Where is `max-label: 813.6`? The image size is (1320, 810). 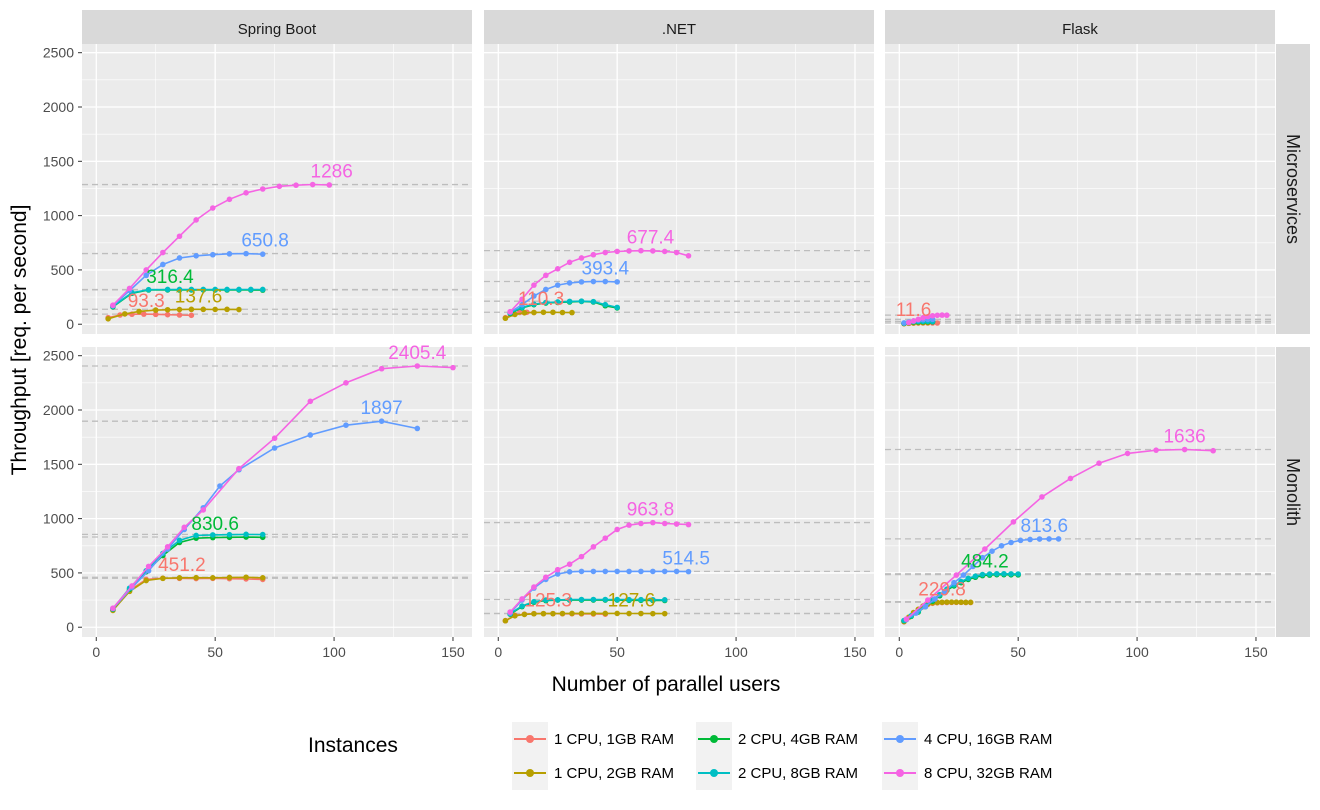 max-label: 813.6 is located at coordinates (1045, 526).